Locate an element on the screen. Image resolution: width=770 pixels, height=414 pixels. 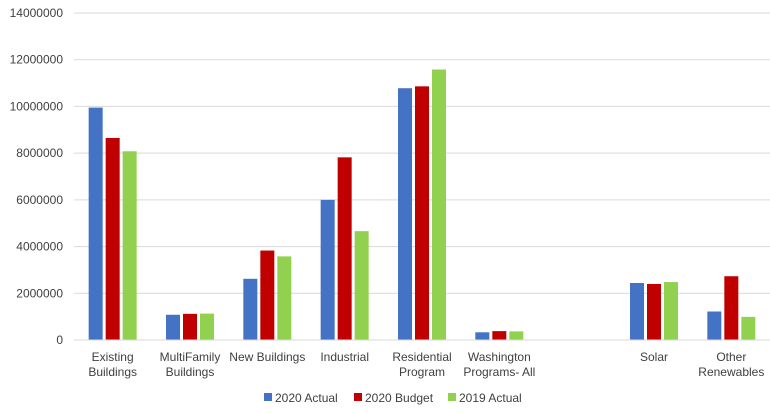
y-tick-label: 12000000 is located at coordinates (37, 60).